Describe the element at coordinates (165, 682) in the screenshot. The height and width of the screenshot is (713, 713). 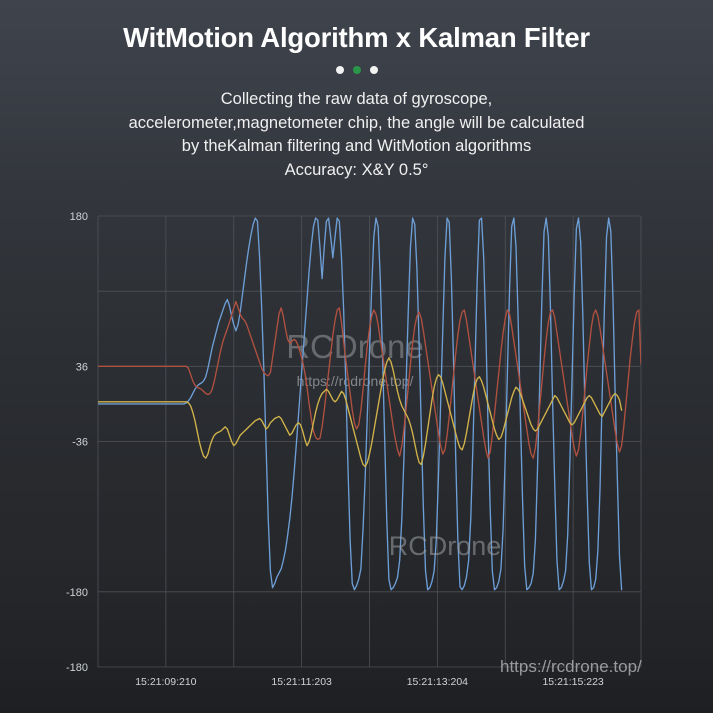
I see `x-tick-label: 15:21:09:210` at that location.